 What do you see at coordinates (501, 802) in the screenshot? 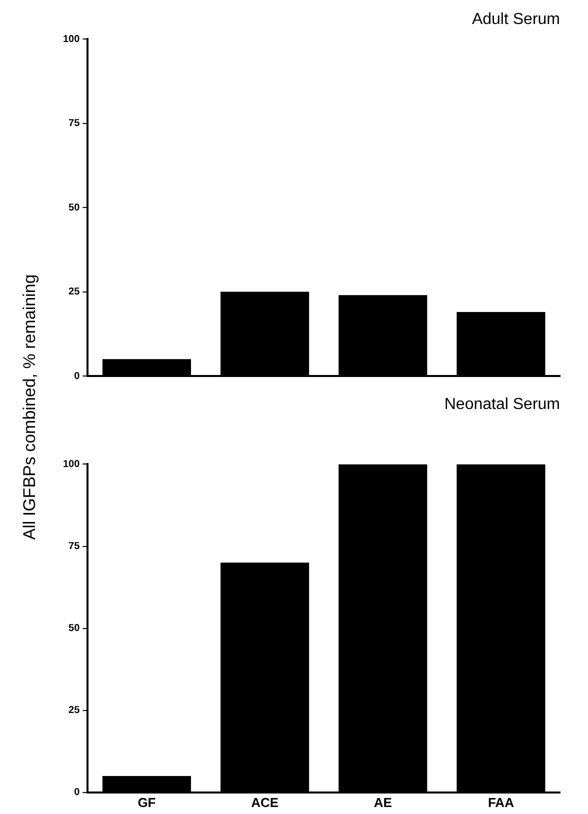
I see `x-tick-label: FAA` at bounding box center [501, 802].